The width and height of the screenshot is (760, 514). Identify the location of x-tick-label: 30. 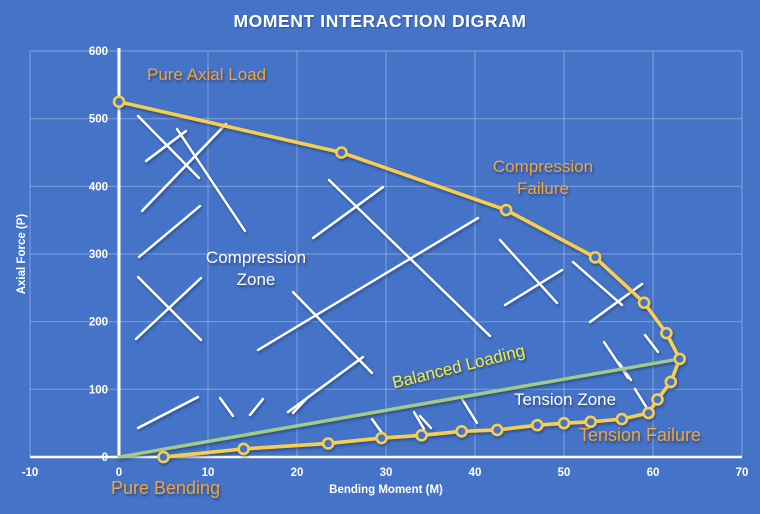
(386, 473).